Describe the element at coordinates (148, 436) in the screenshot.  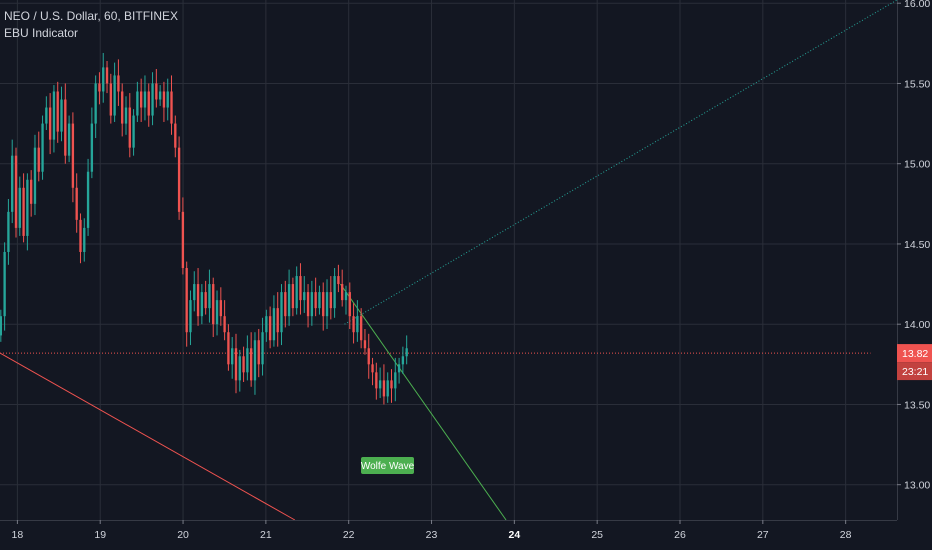
I see `trend-line-red` at that location.